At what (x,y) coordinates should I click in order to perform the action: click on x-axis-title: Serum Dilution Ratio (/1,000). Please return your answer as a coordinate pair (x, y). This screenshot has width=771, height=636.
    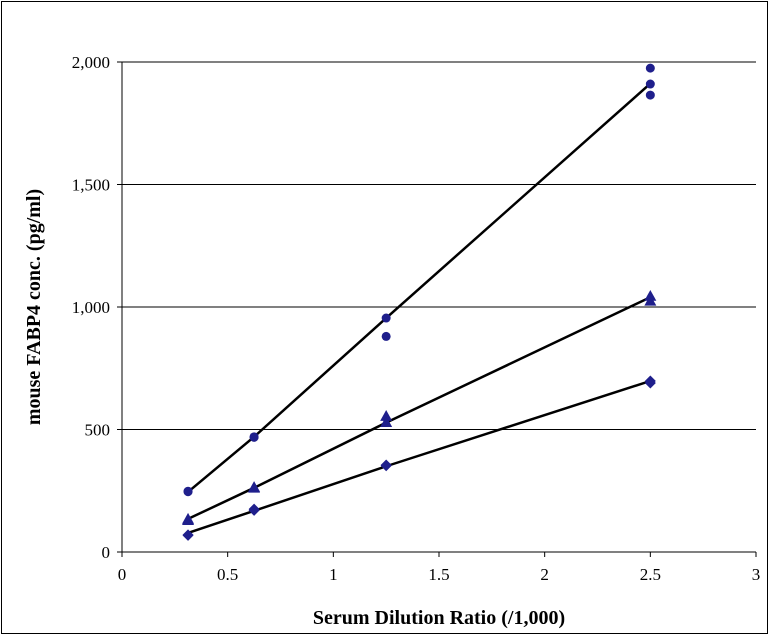
    Looking at the image, I should click on (439, 618).